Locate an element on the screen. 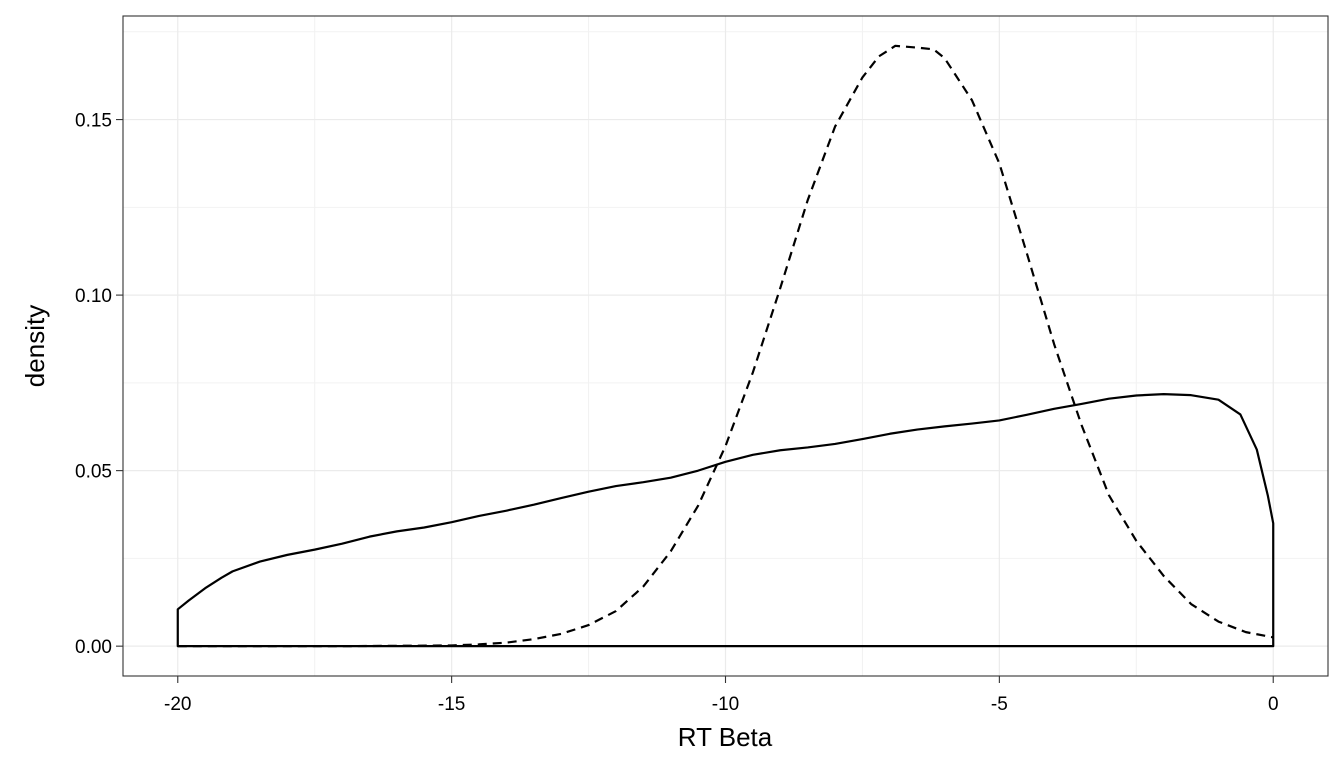 Image resolution: width=1344 pixels, height=768 pixels. y-tick-label: 0.05 is located at coordinates (93, 472).